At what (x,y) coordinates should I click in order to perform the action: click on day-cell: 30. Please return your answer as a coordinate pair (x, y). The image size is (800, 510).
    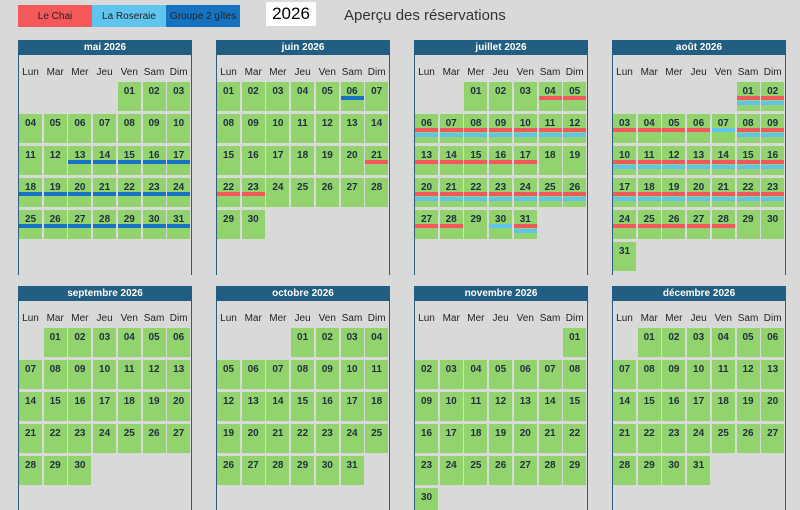
    Looking at the image, I should click on (773, 224).